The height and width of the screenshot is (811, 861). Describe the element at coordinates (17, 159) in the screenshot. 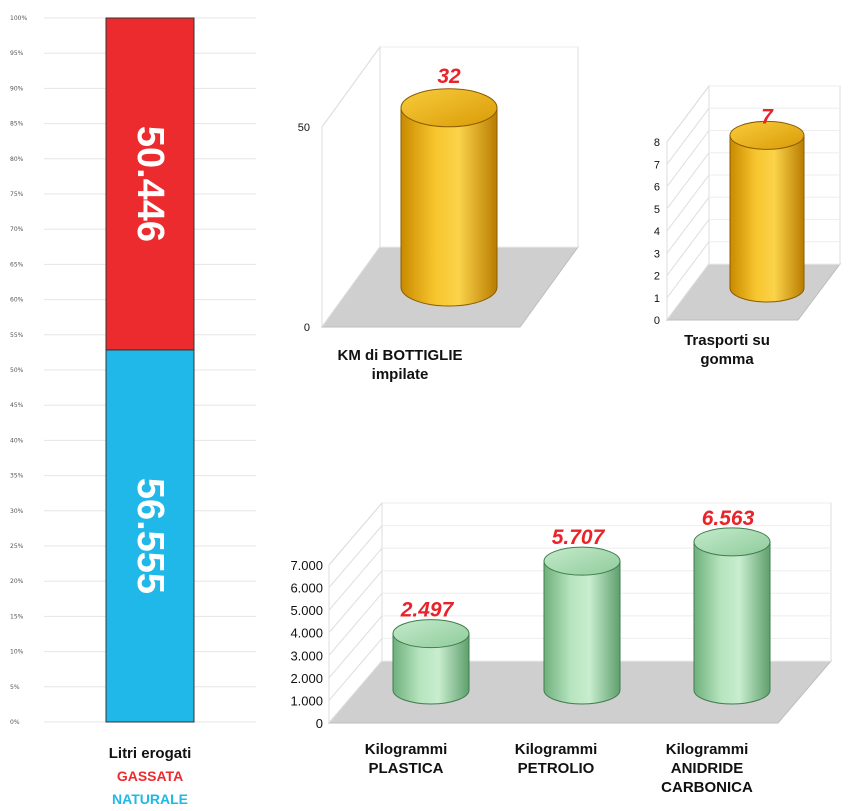

I see `y-tick-label: 80%` at that location.